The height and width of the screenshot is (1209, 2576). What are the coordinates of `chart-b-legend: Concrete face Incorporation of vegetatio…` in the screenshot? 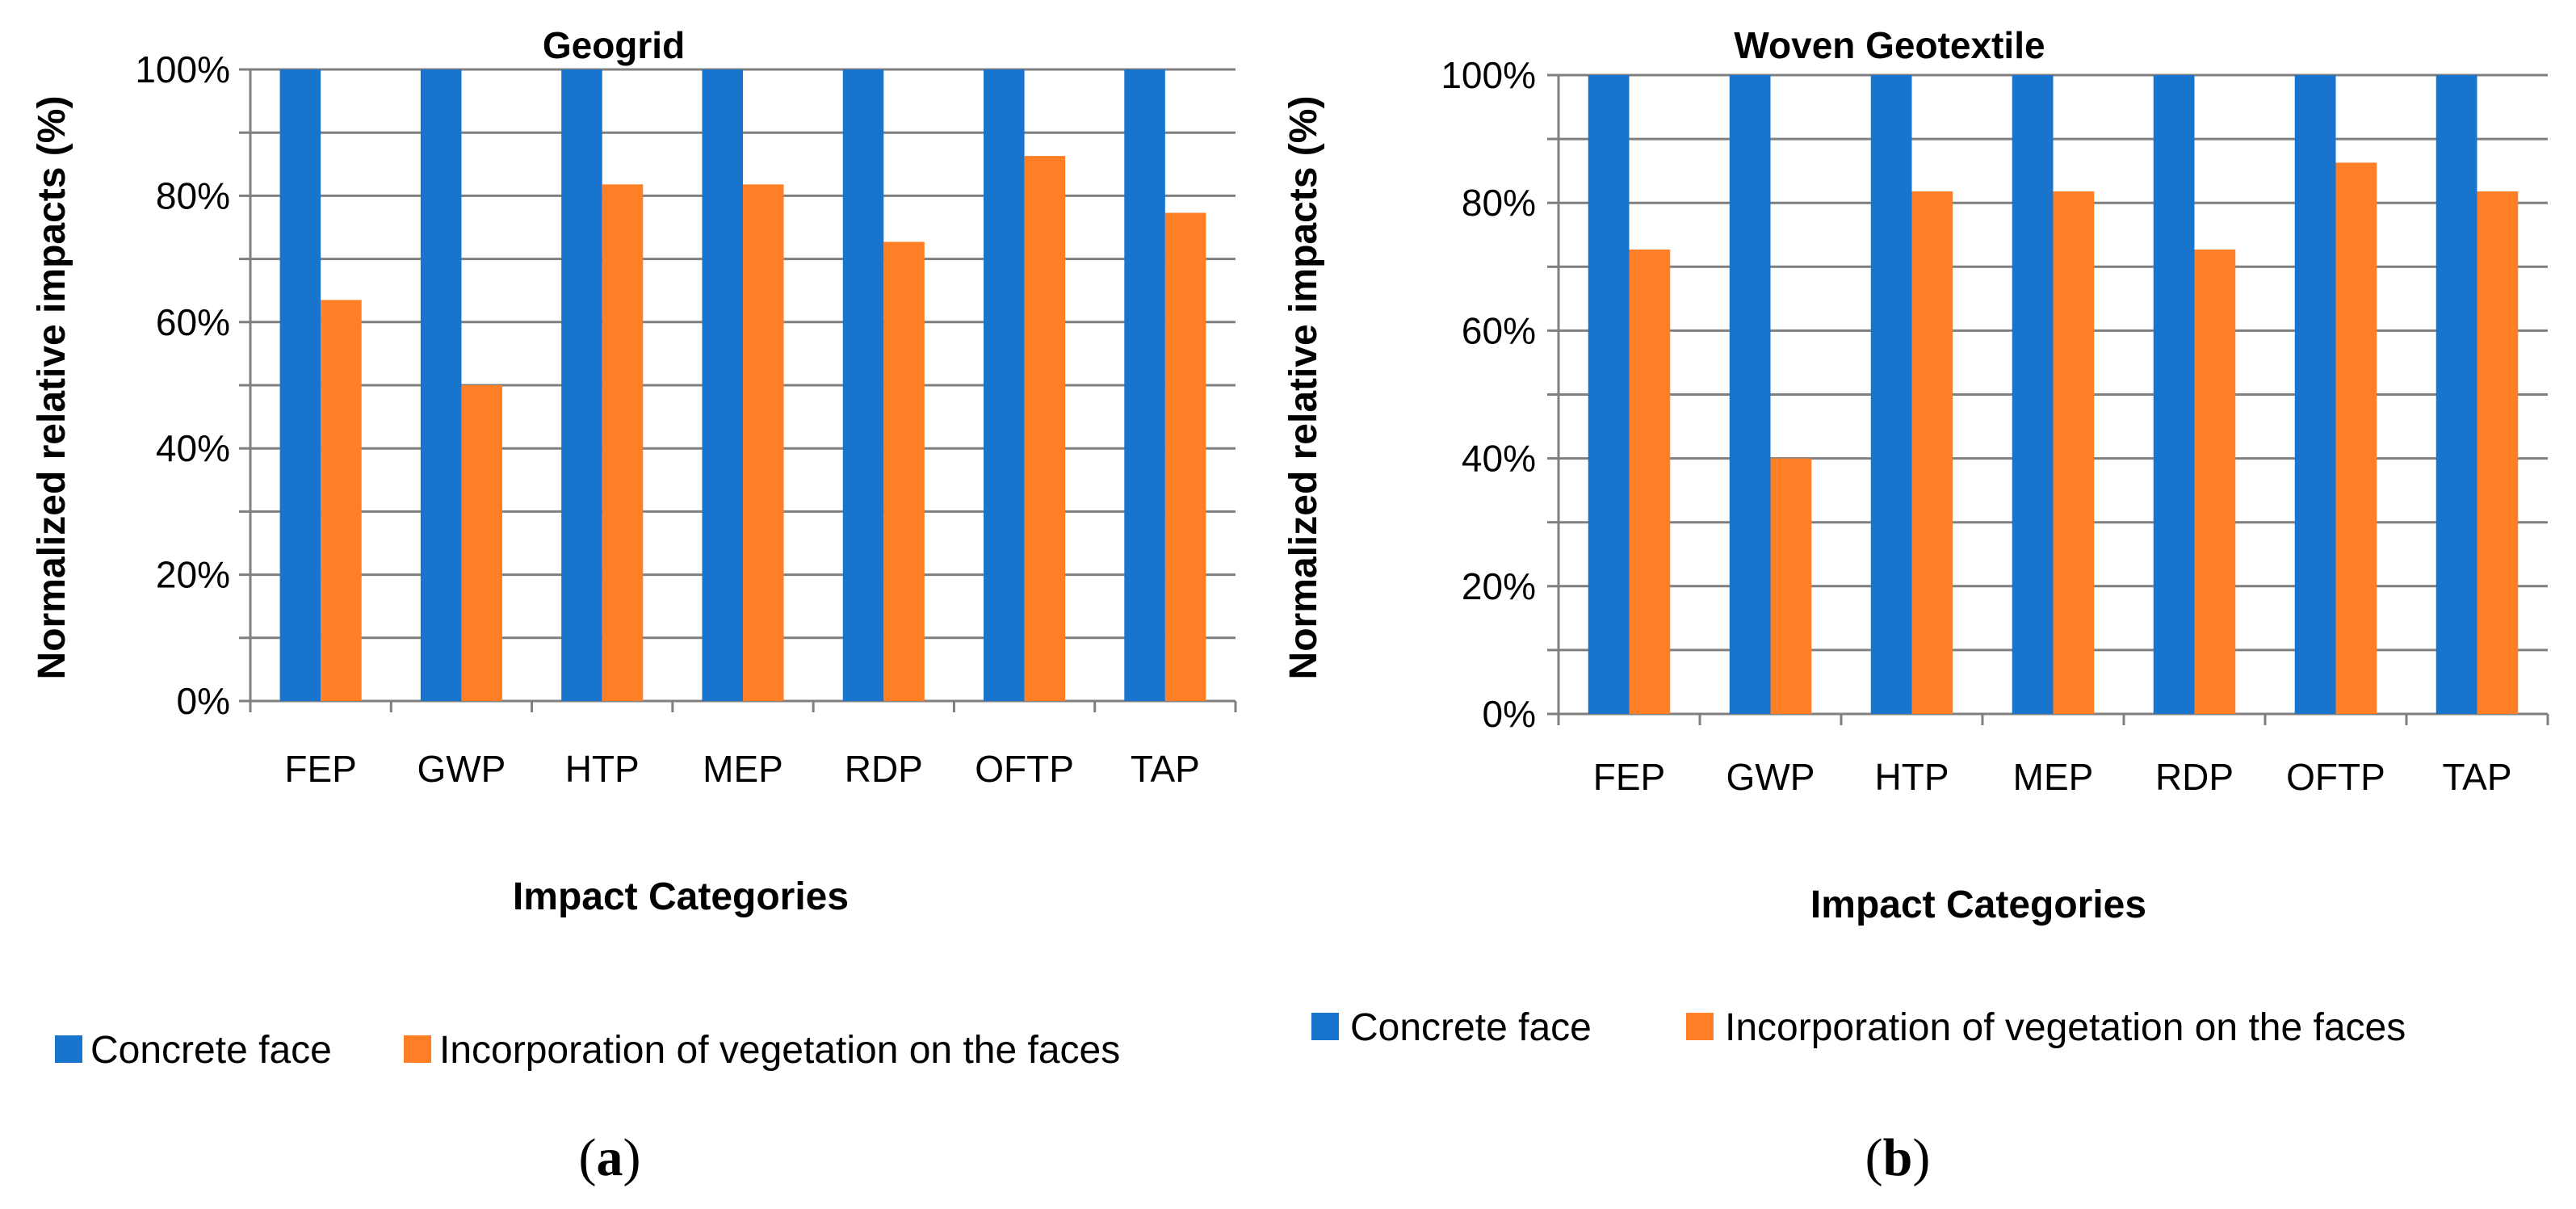 It's located at (1858, 1027).